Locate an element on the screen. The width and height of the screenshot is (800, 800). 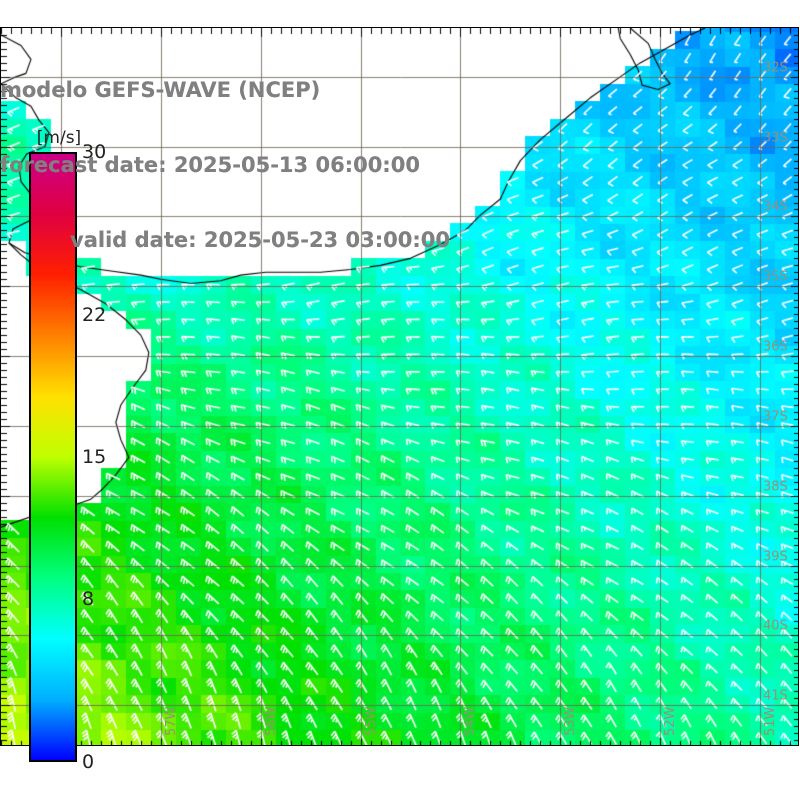
colorbar-tick-22: 22 is located at coordinates (94, 314).